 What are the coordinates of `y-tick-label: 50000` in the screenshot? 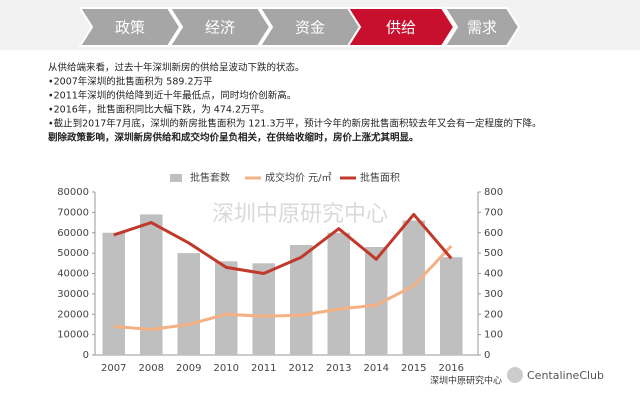 It's located at (73, 253).